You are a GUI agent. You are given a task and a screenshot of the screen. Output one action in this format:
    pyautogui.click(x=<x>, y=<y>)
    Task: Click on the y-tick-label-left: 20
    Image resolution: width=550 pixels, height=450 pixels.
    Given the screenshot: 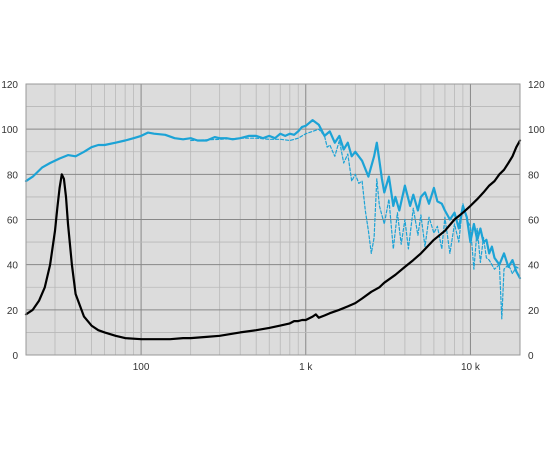 What is the action you would take?
    pyautogui.click(x=13, y=311)
    